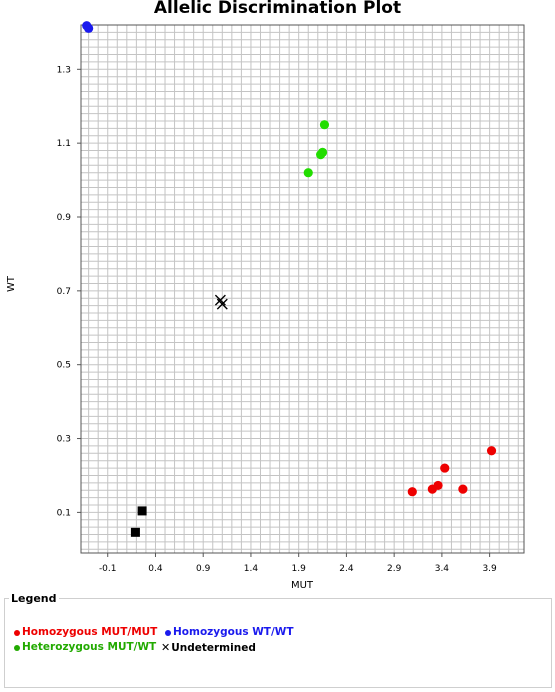 This screenshot has width=555, height=692. What do you see at coordinates (489, 569) in the screenshot?
I see `x-tick-label: 3.9` at bounding box center [489, 569].